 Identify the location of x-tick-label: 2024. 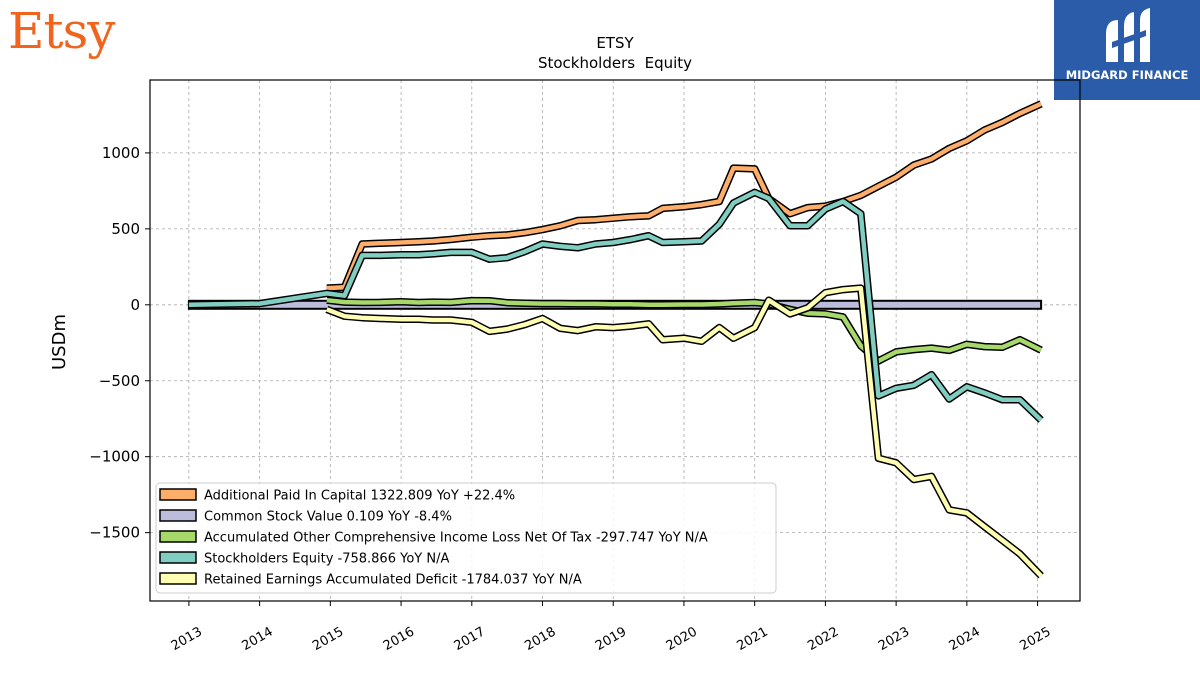
(965, 639).